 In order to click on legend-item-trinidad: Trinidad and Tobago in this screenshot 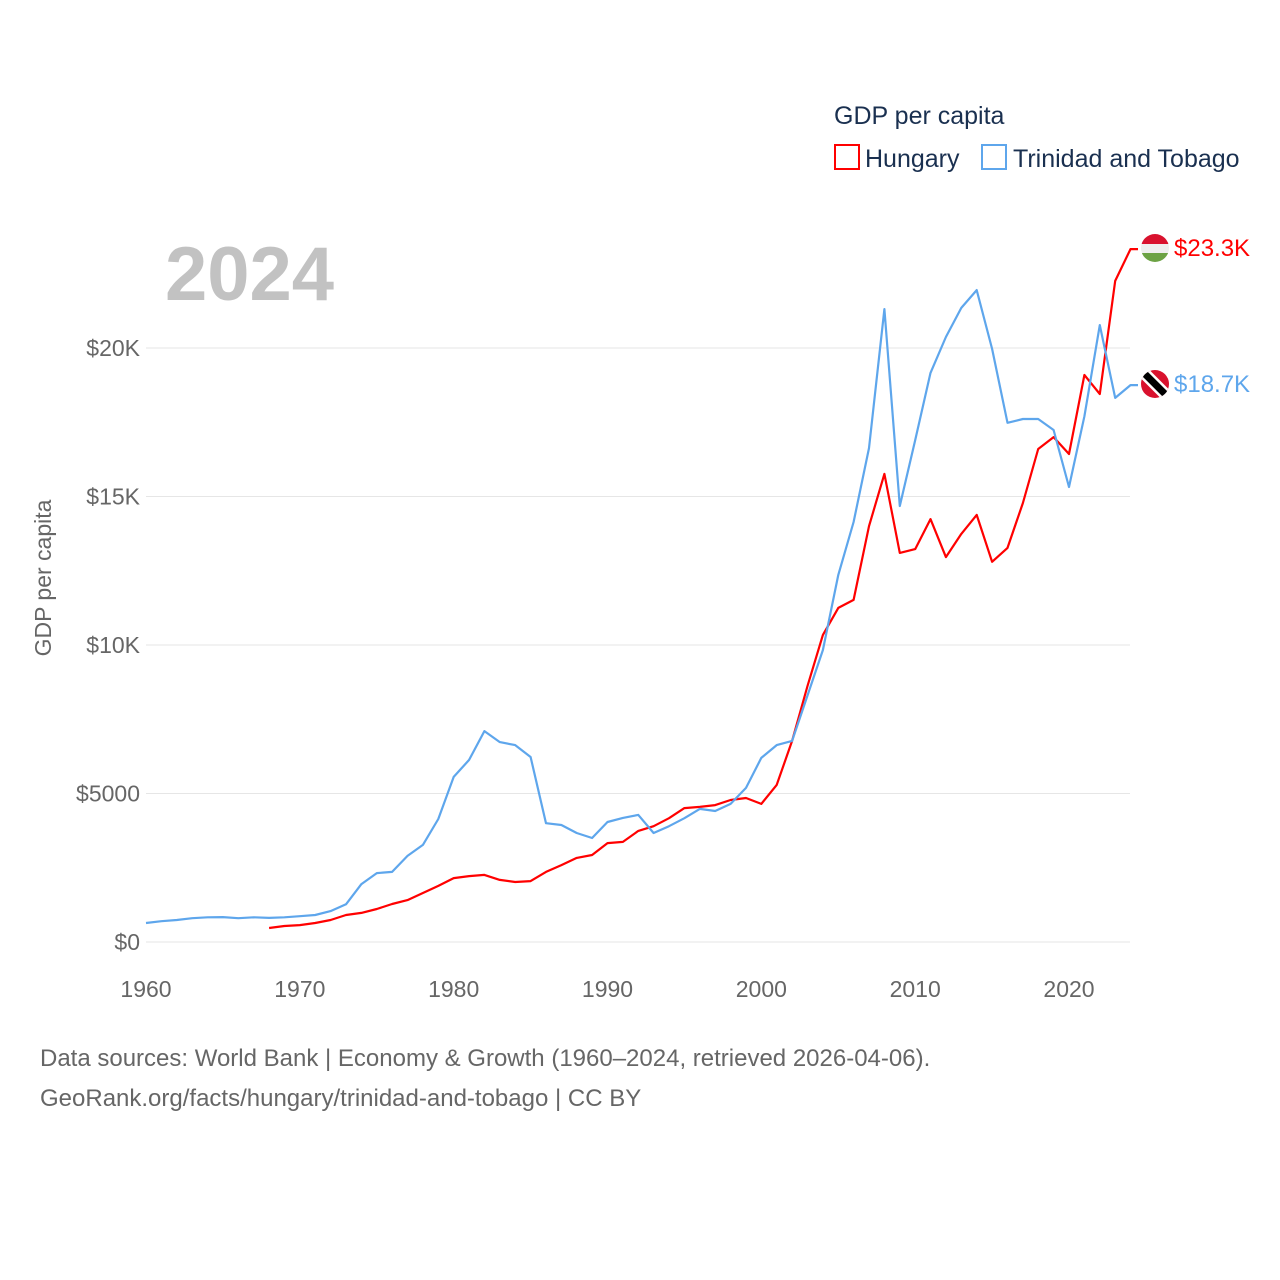, I will do `click(1110, 158)`.